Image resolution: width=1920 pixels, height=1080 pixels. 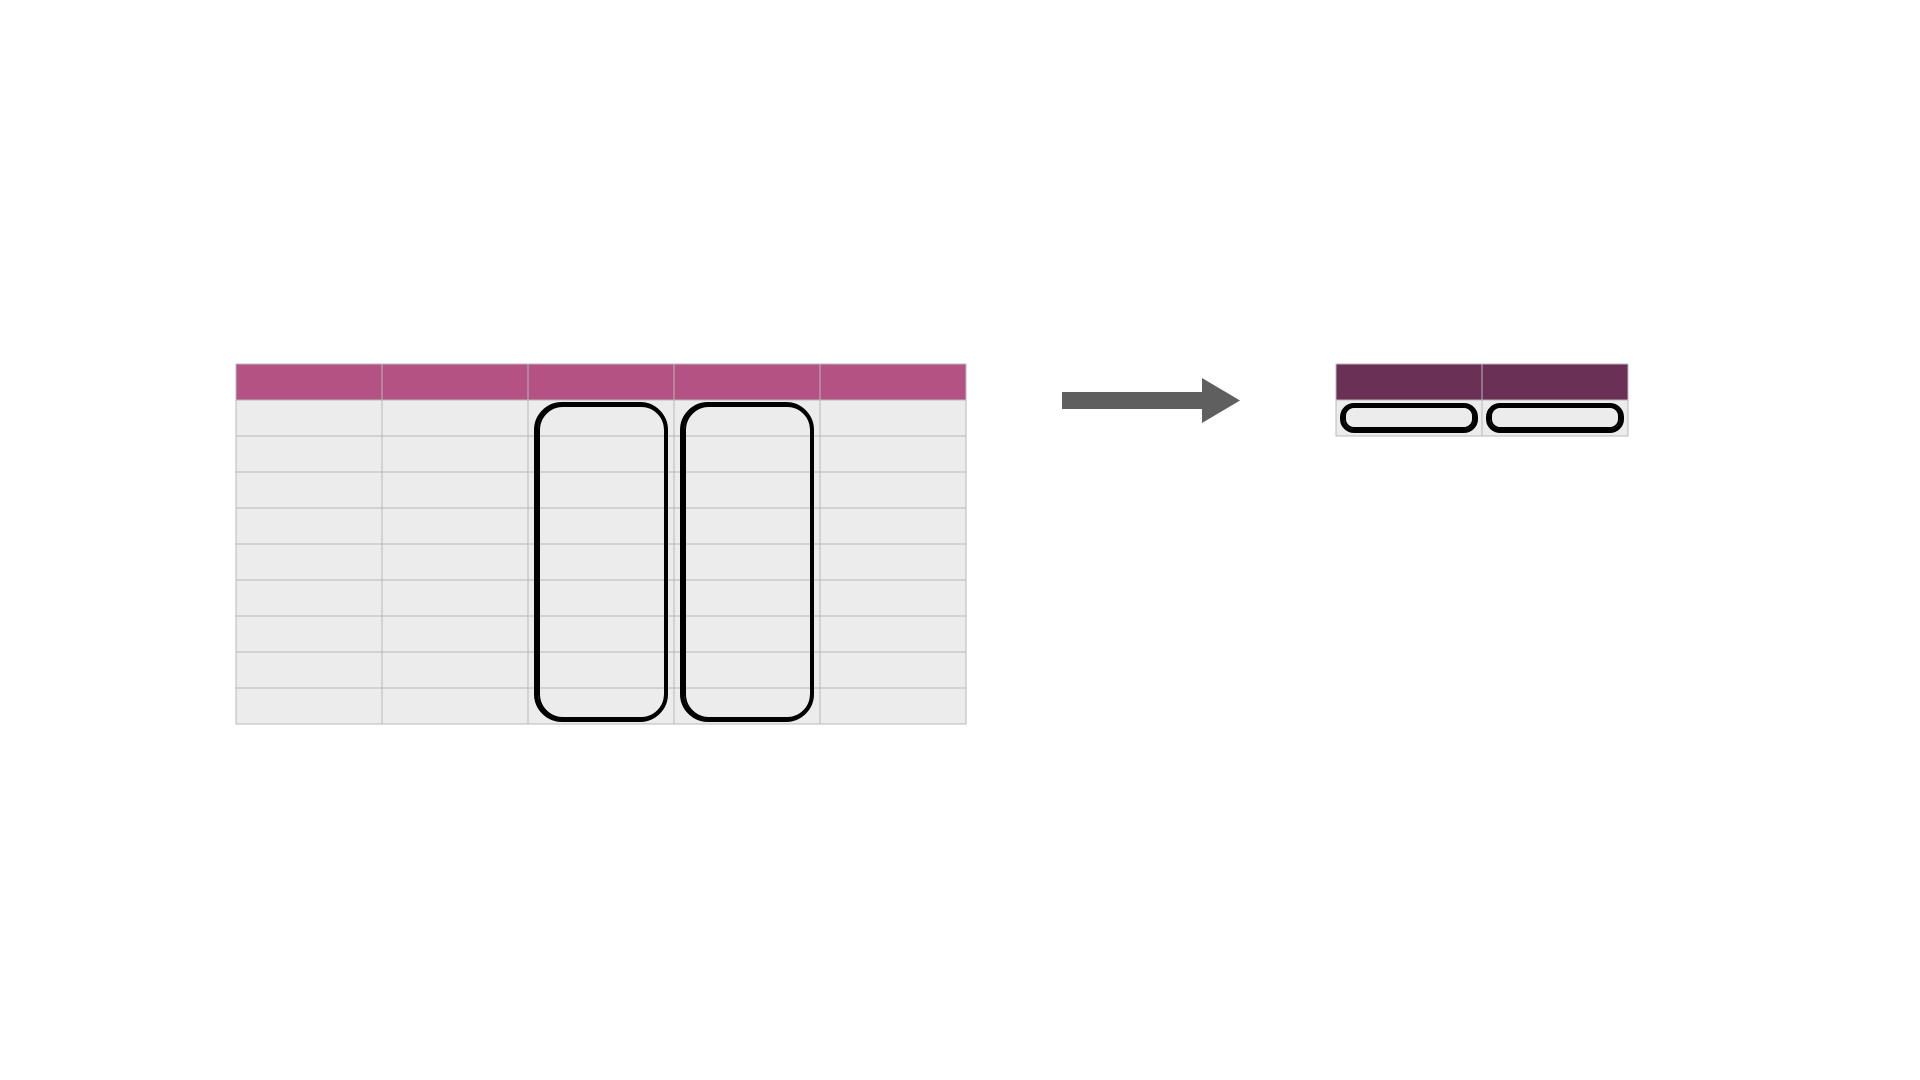 What do you see at coordinates (455, 562) in the screenshot?
I see `source-cell-r5-c2` at bounding box center [455, 562].